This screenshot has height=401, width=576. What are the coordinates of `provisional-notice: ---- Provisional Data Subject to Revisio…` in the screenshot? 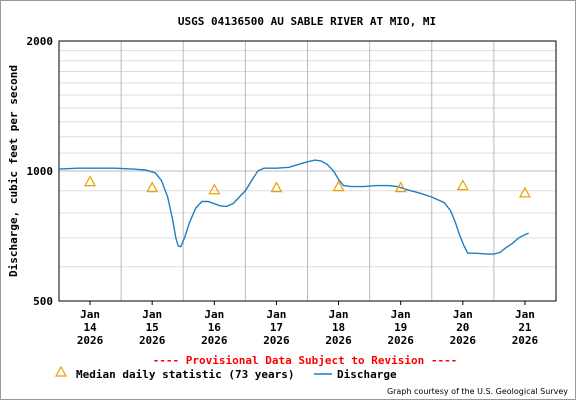 It's located at (305, 360).